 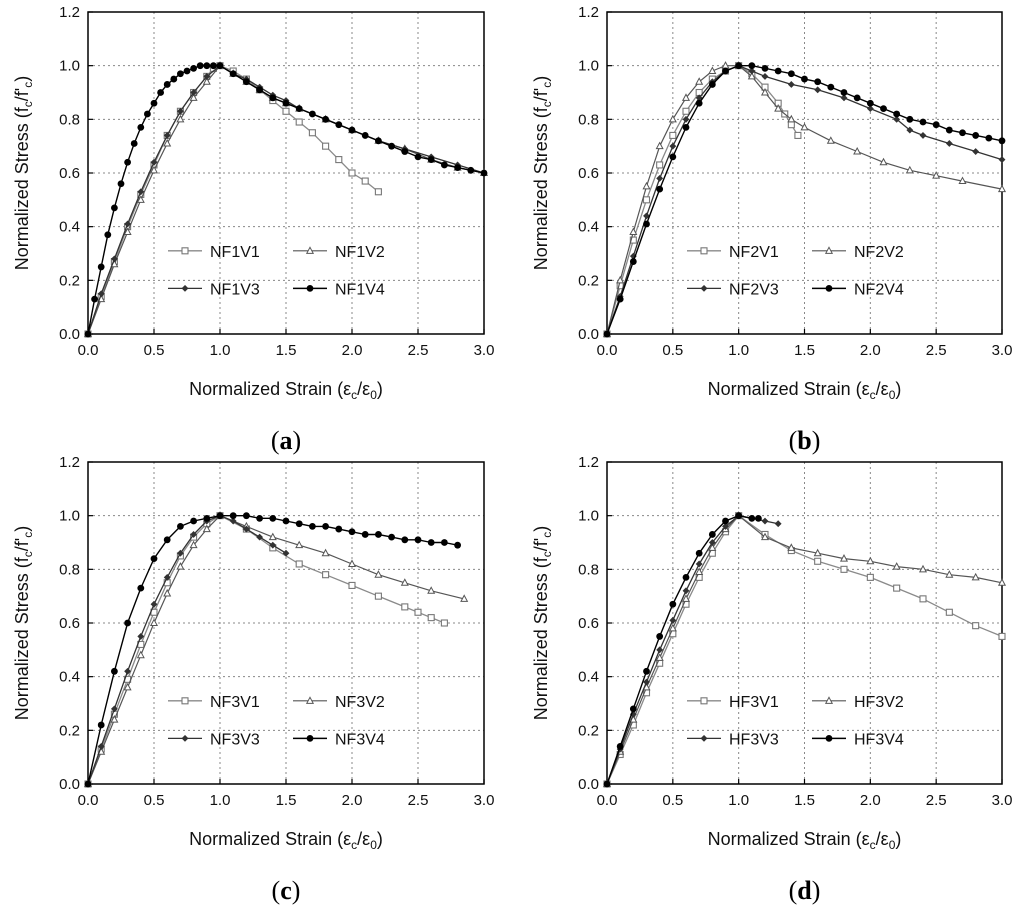 What do you see at coordinates (733, 702) in the screenshot?
I see `legend-entry: HF3V1` at bounding box center [733, 702].